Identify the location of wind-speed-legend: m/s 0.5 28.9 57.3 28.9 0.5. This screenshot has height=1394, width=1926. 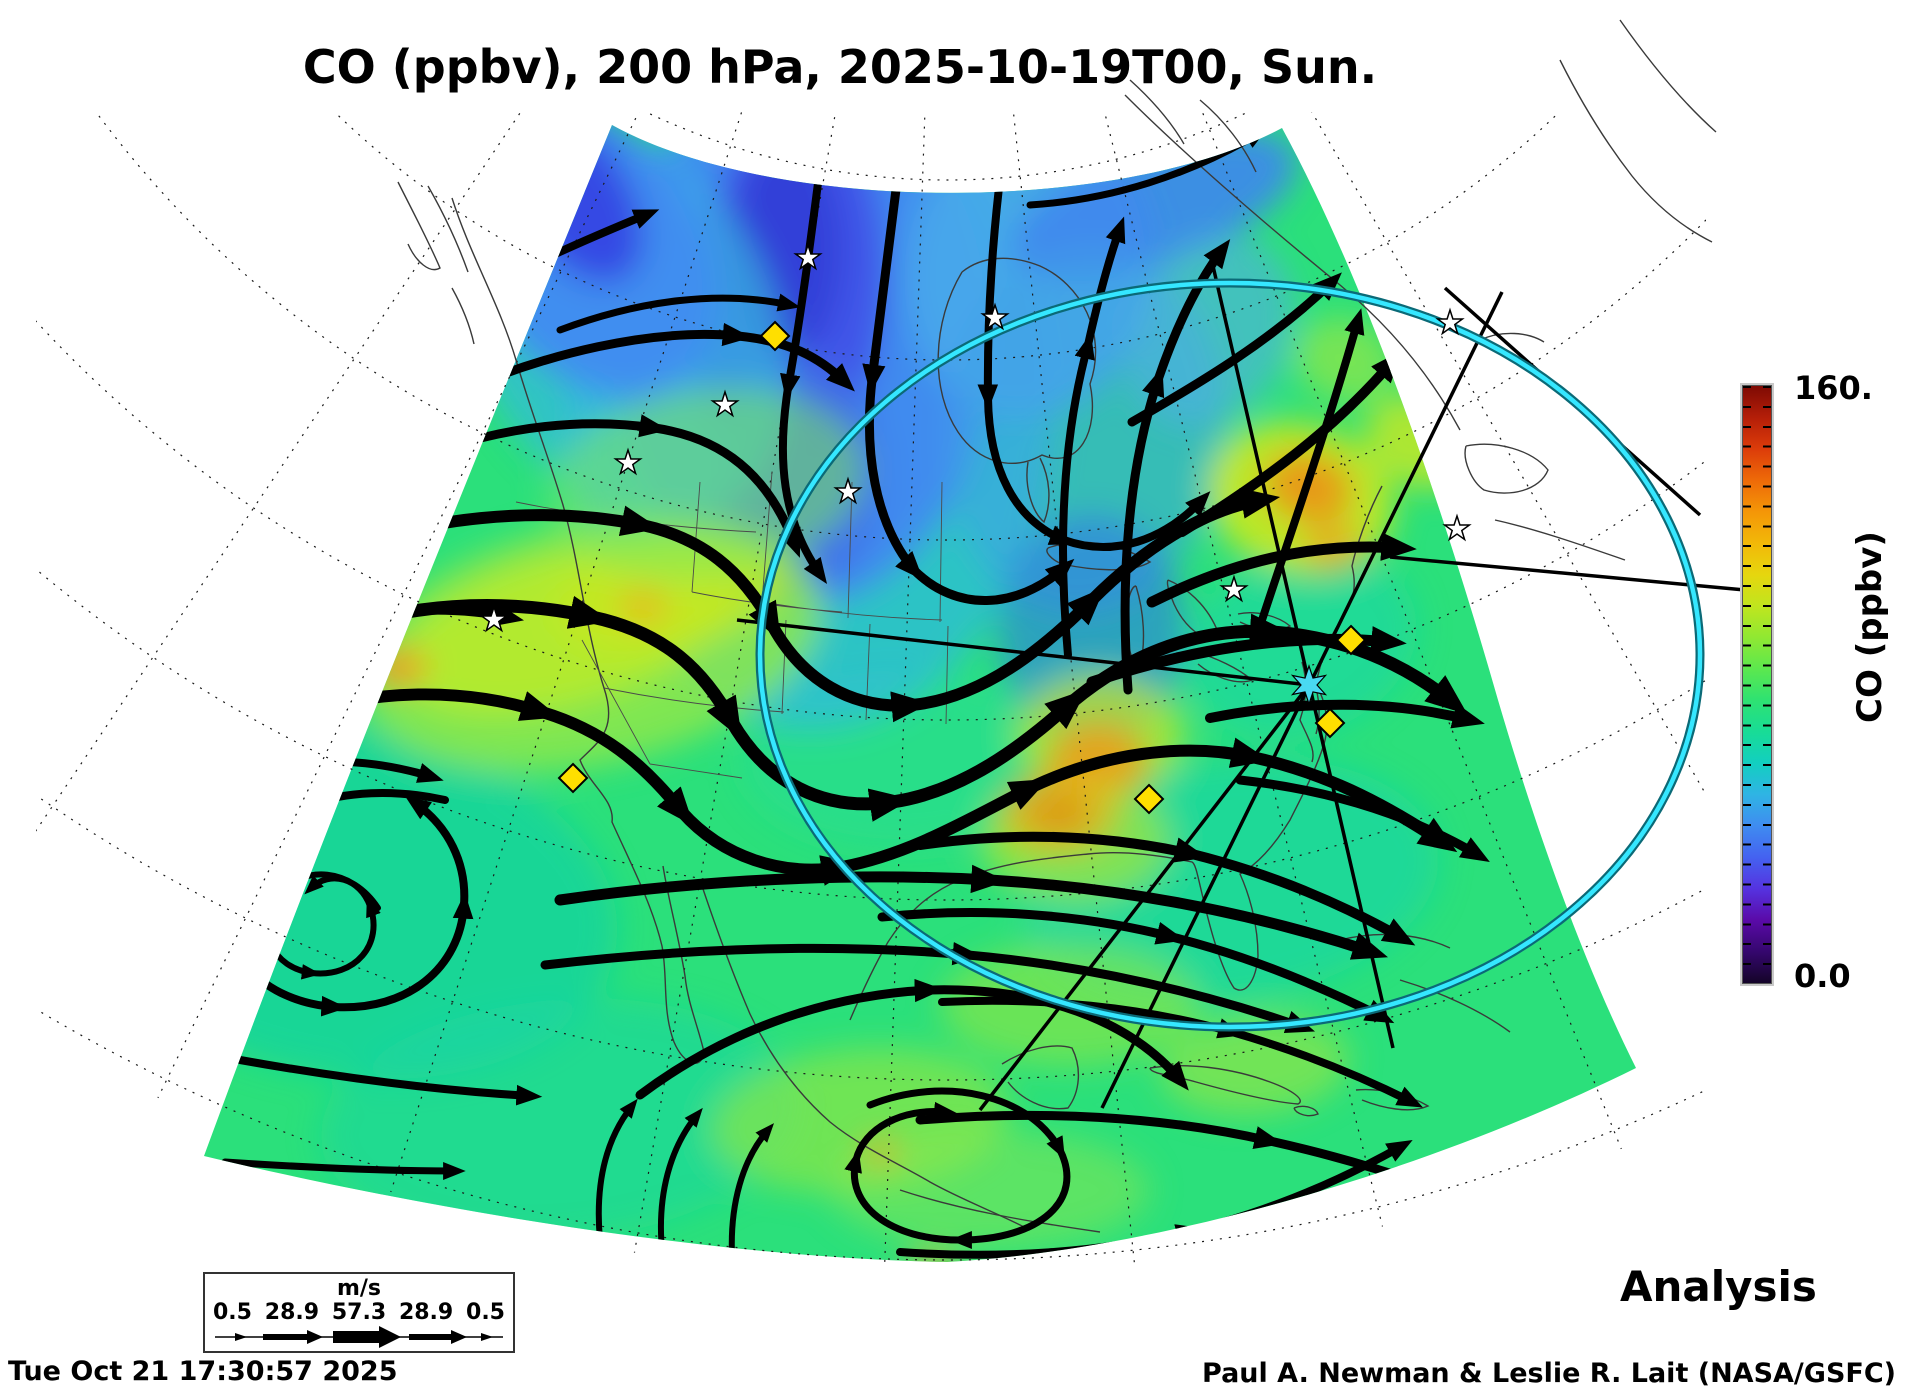
(359, 1312).